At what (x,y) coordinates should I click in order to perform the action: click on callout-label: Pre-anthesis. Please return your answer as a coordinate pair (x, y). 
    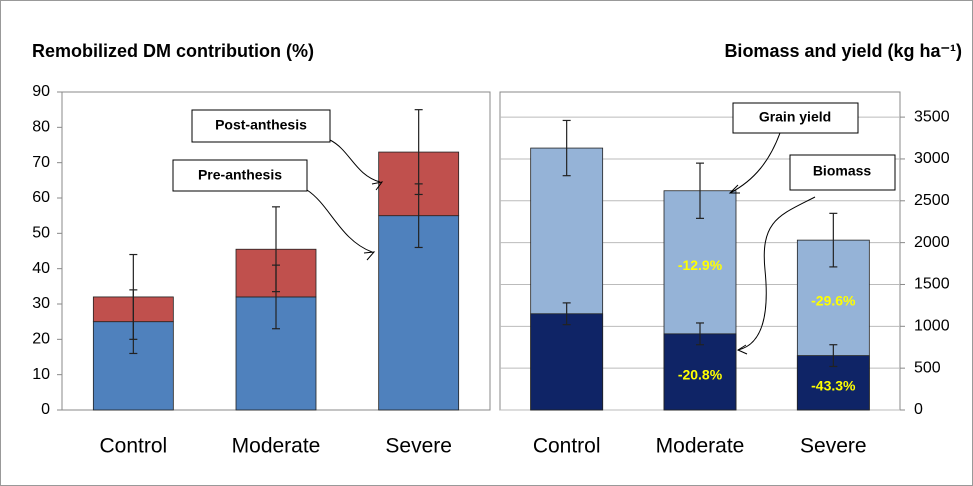
    Looking at the image, I should click on (240, 175).